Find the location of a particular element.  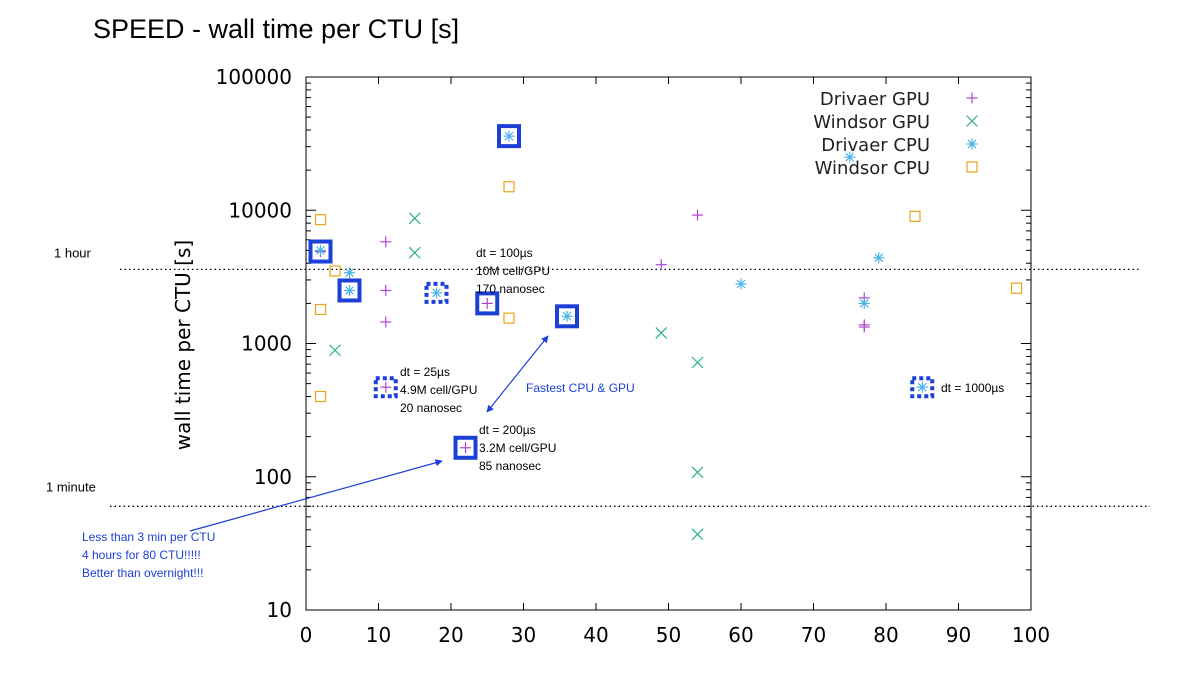

annotation: dt = 100µs 10M cell/GPU 170 nanosec is located at coordinates (513, 271).